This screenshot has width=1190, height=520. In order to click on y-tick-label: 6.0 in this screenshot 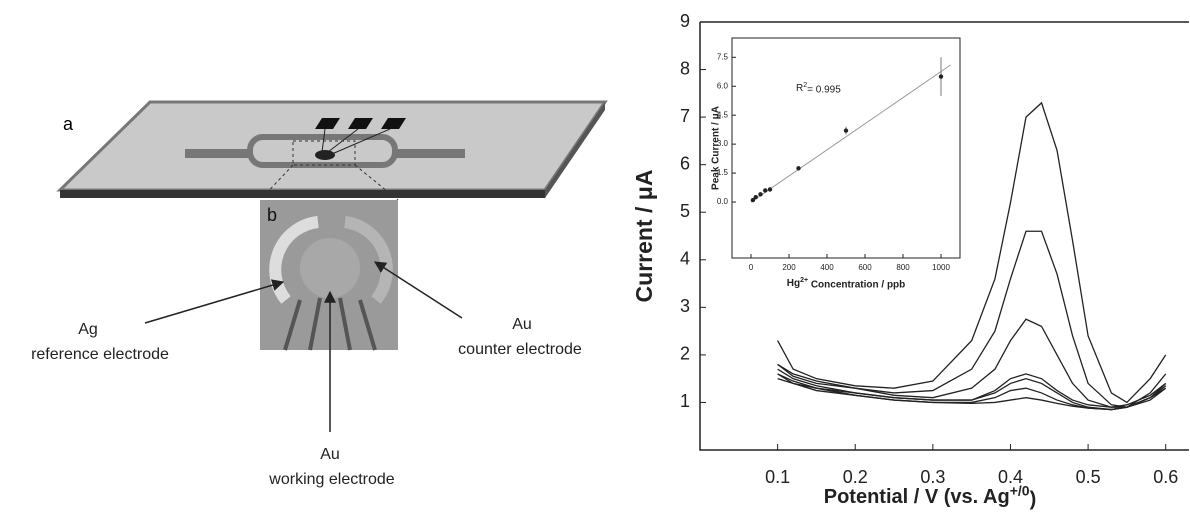, I will do `click(723, 85)`.